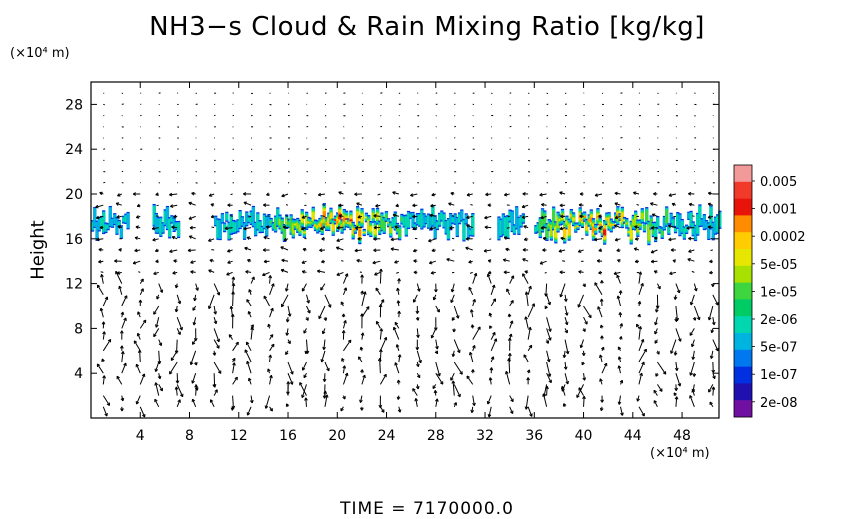  What do you see at coordinates (427, 509) in the screenshot?
I see `time-label: TIME = 7170000.0` at bounding box center [427, 509].